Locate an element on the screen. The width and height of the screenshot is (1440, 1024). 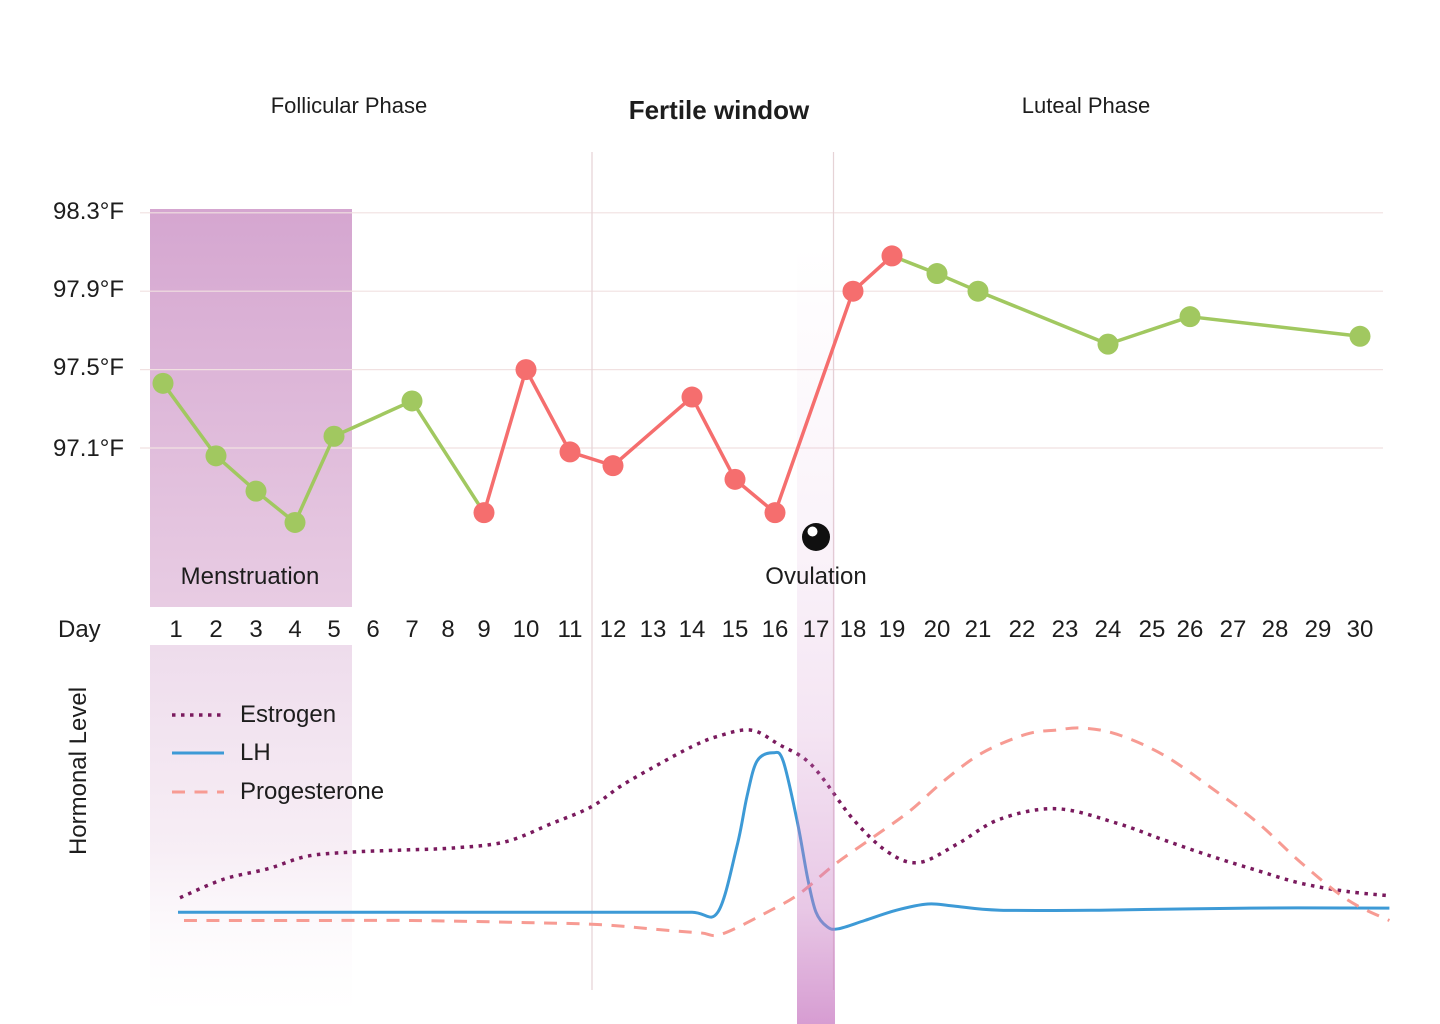
day-label-3: 3 is located at coordinates (256, 629).